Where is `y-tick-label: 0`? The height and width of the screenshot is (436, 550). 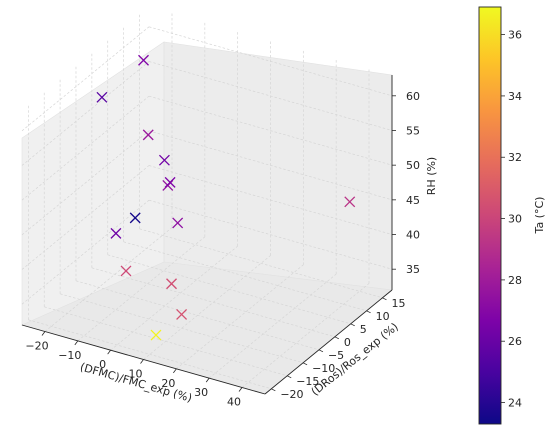 y-tick-label: 0 is located at coordinates (347, 342).